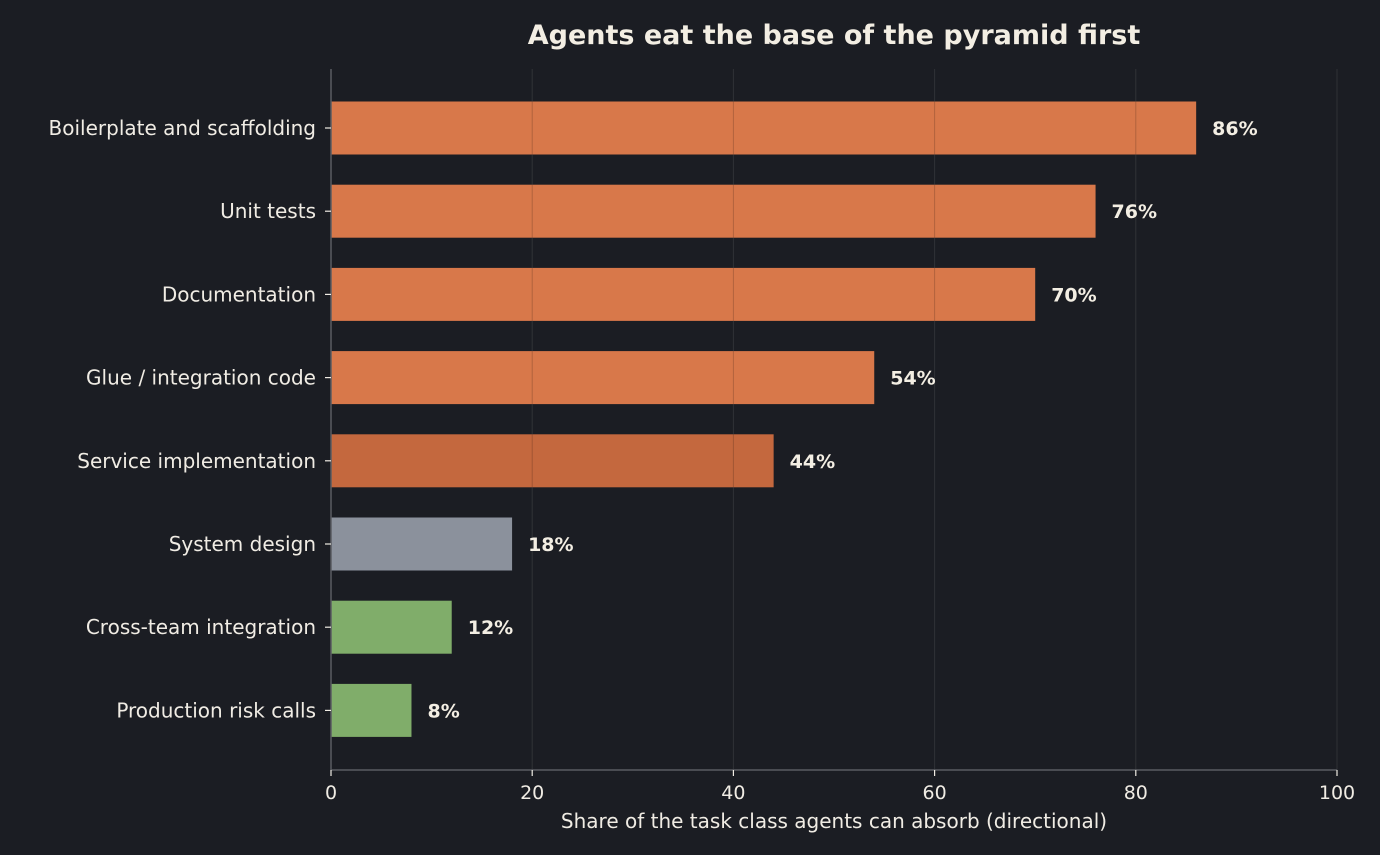 The height and width of the screenshot is (855, 1380). Describe the element at coordinates (935, 793) in the screenshot. I see `x-tick-label: 60` at that location.